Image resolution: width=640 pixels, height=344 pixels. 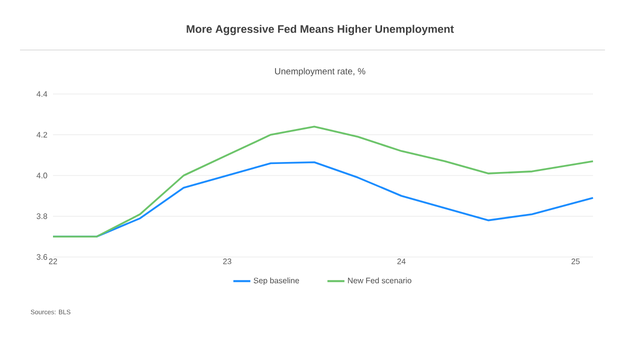 I want to click on chart-subtitle: Unemployment rate, %, so click(x=320, y=72).